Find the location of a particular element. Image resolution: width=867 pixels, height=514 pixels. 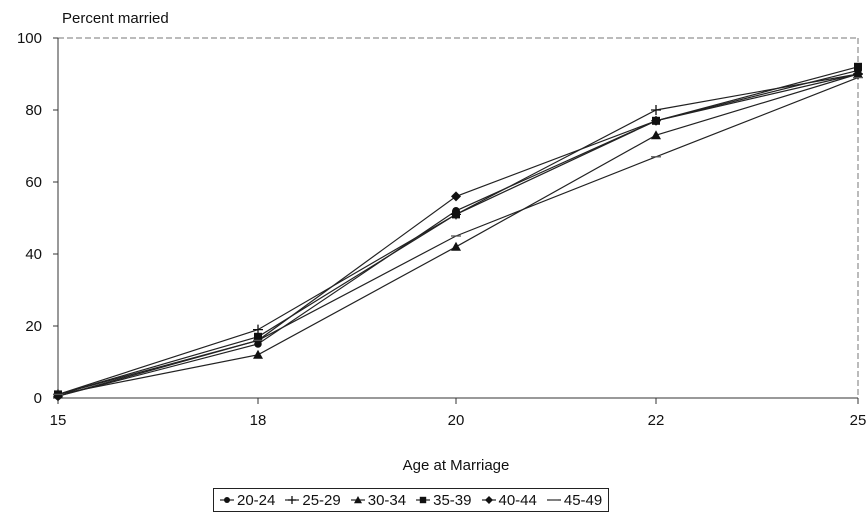

legend-item-35-39: 35-39 is located at coordinates (444, 500).